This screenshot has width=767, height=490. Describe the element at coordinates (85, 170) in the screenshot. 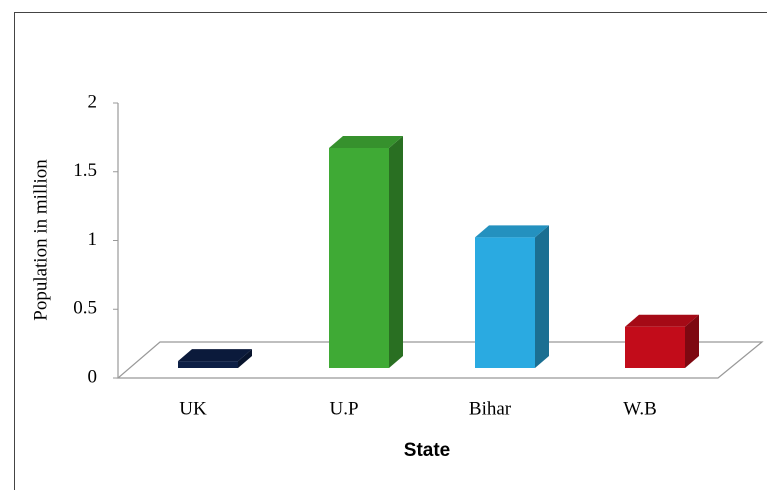

I see `y-tick-label: 1.5` at that location.